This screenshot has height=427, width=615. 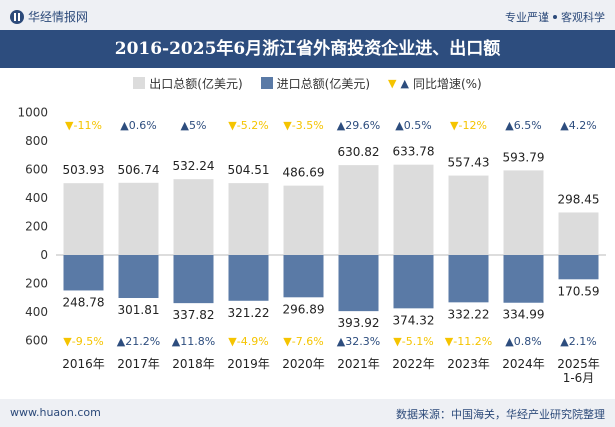 What do you see at coordinates (55, 412) in the screenshot?
I see `footer-website: www.huaon.com` at bounding box center [55, 412].